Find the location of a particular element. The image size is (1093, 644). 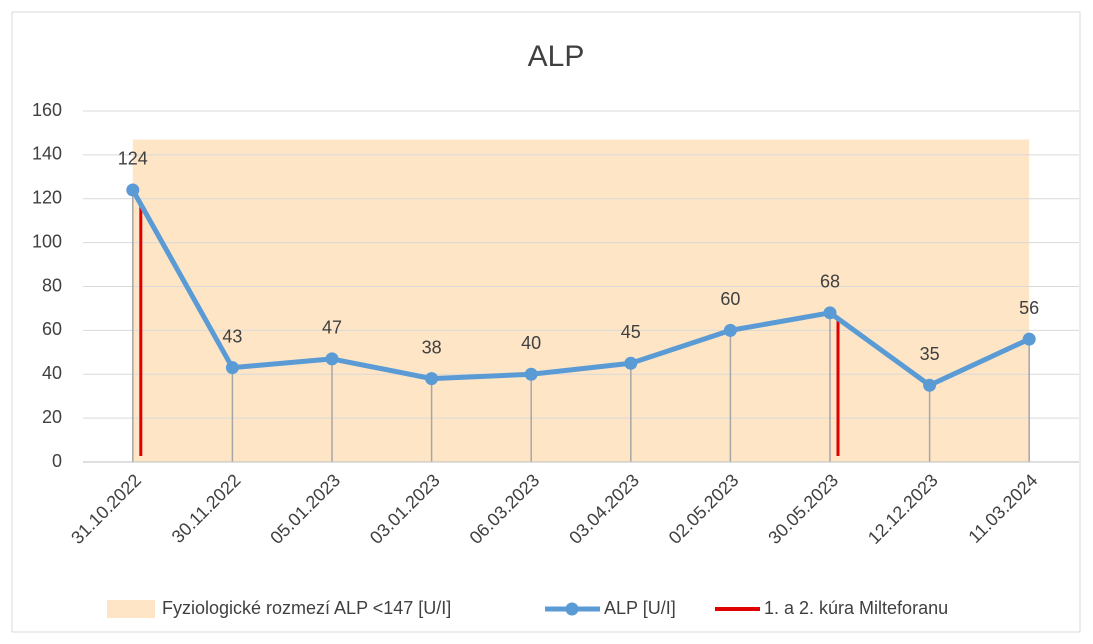

y-tick-label: 60 is located at coordinates (52, 329).